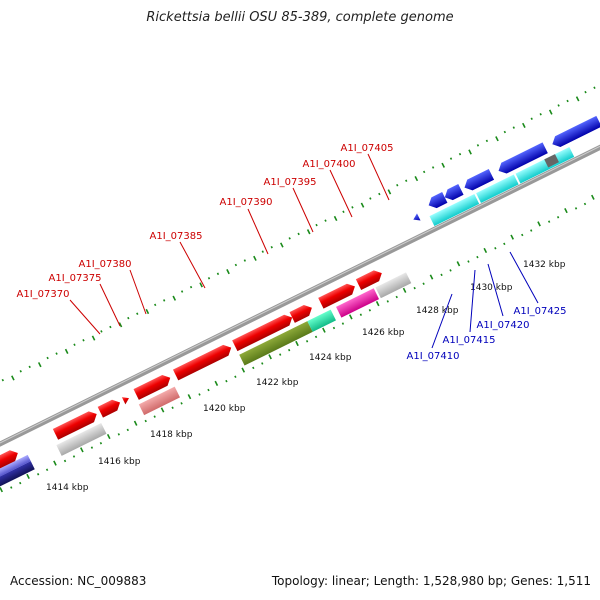  Describe the element at coordinates (367, 148) in the screenshot. I see `gene-label-07405: A1I_07405` at that location.